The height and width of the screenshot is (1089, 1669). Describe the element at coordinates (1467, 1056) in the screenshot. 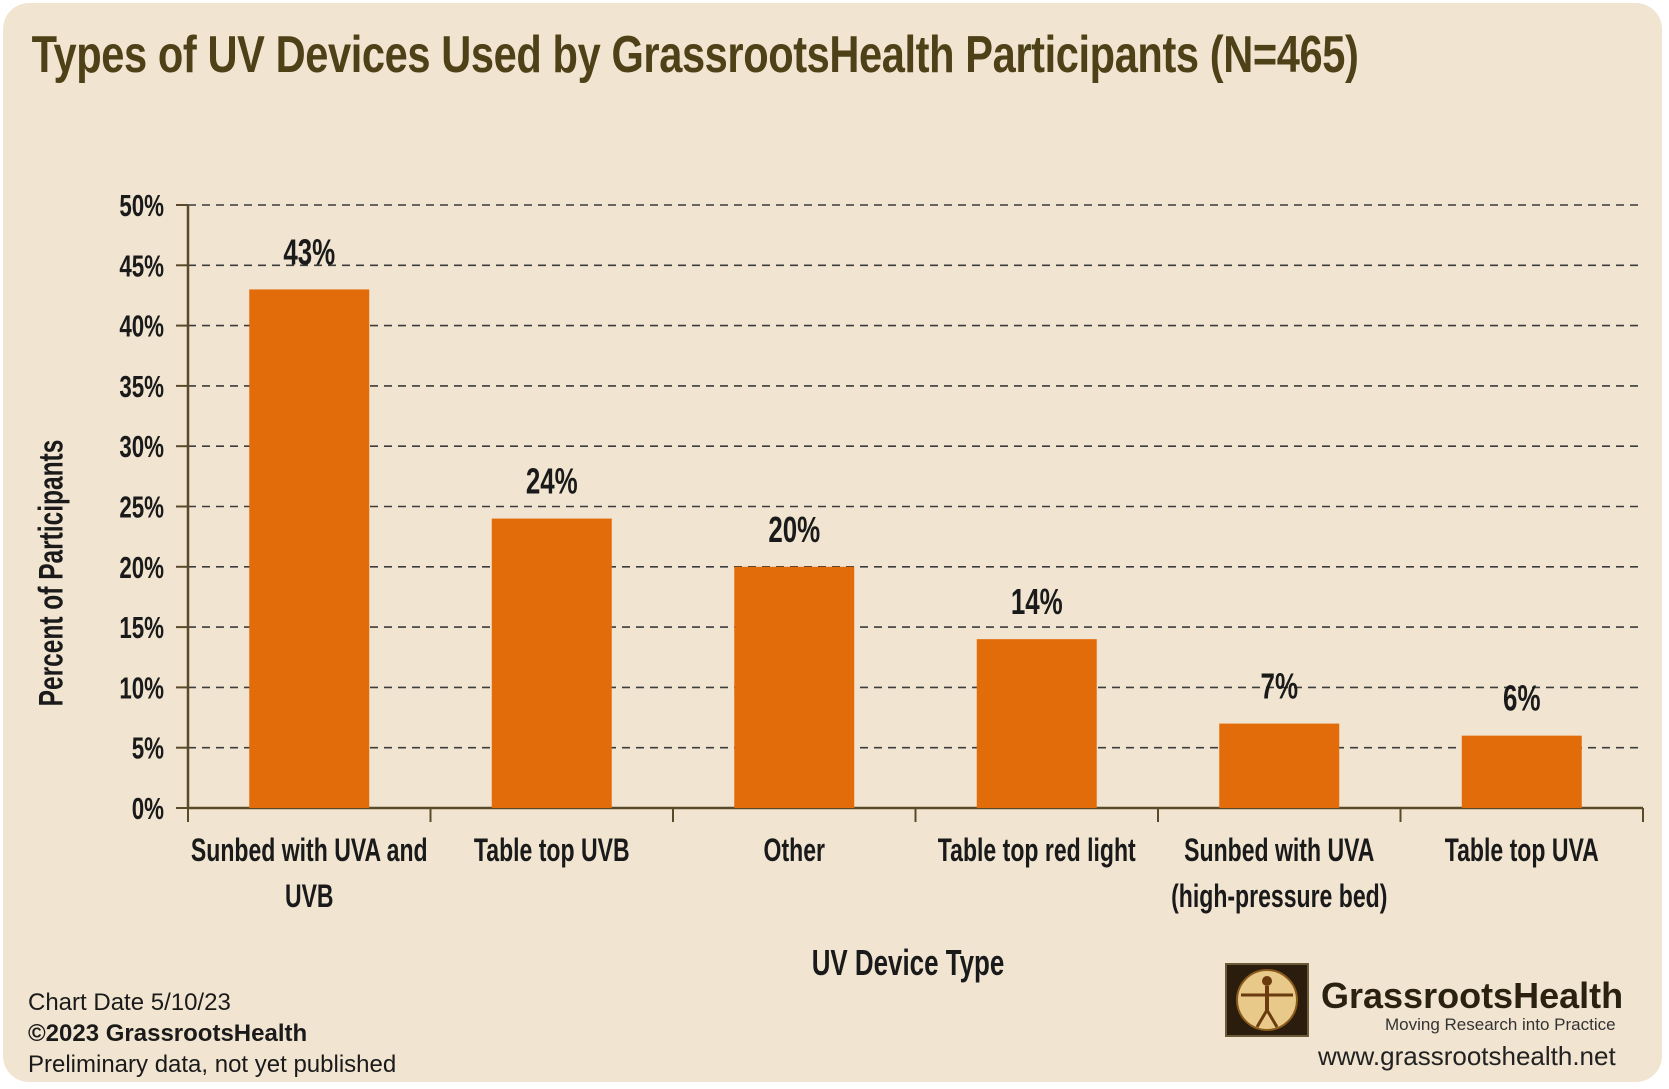

I see `brand-url: www.grassrootshealth.net` at that location.